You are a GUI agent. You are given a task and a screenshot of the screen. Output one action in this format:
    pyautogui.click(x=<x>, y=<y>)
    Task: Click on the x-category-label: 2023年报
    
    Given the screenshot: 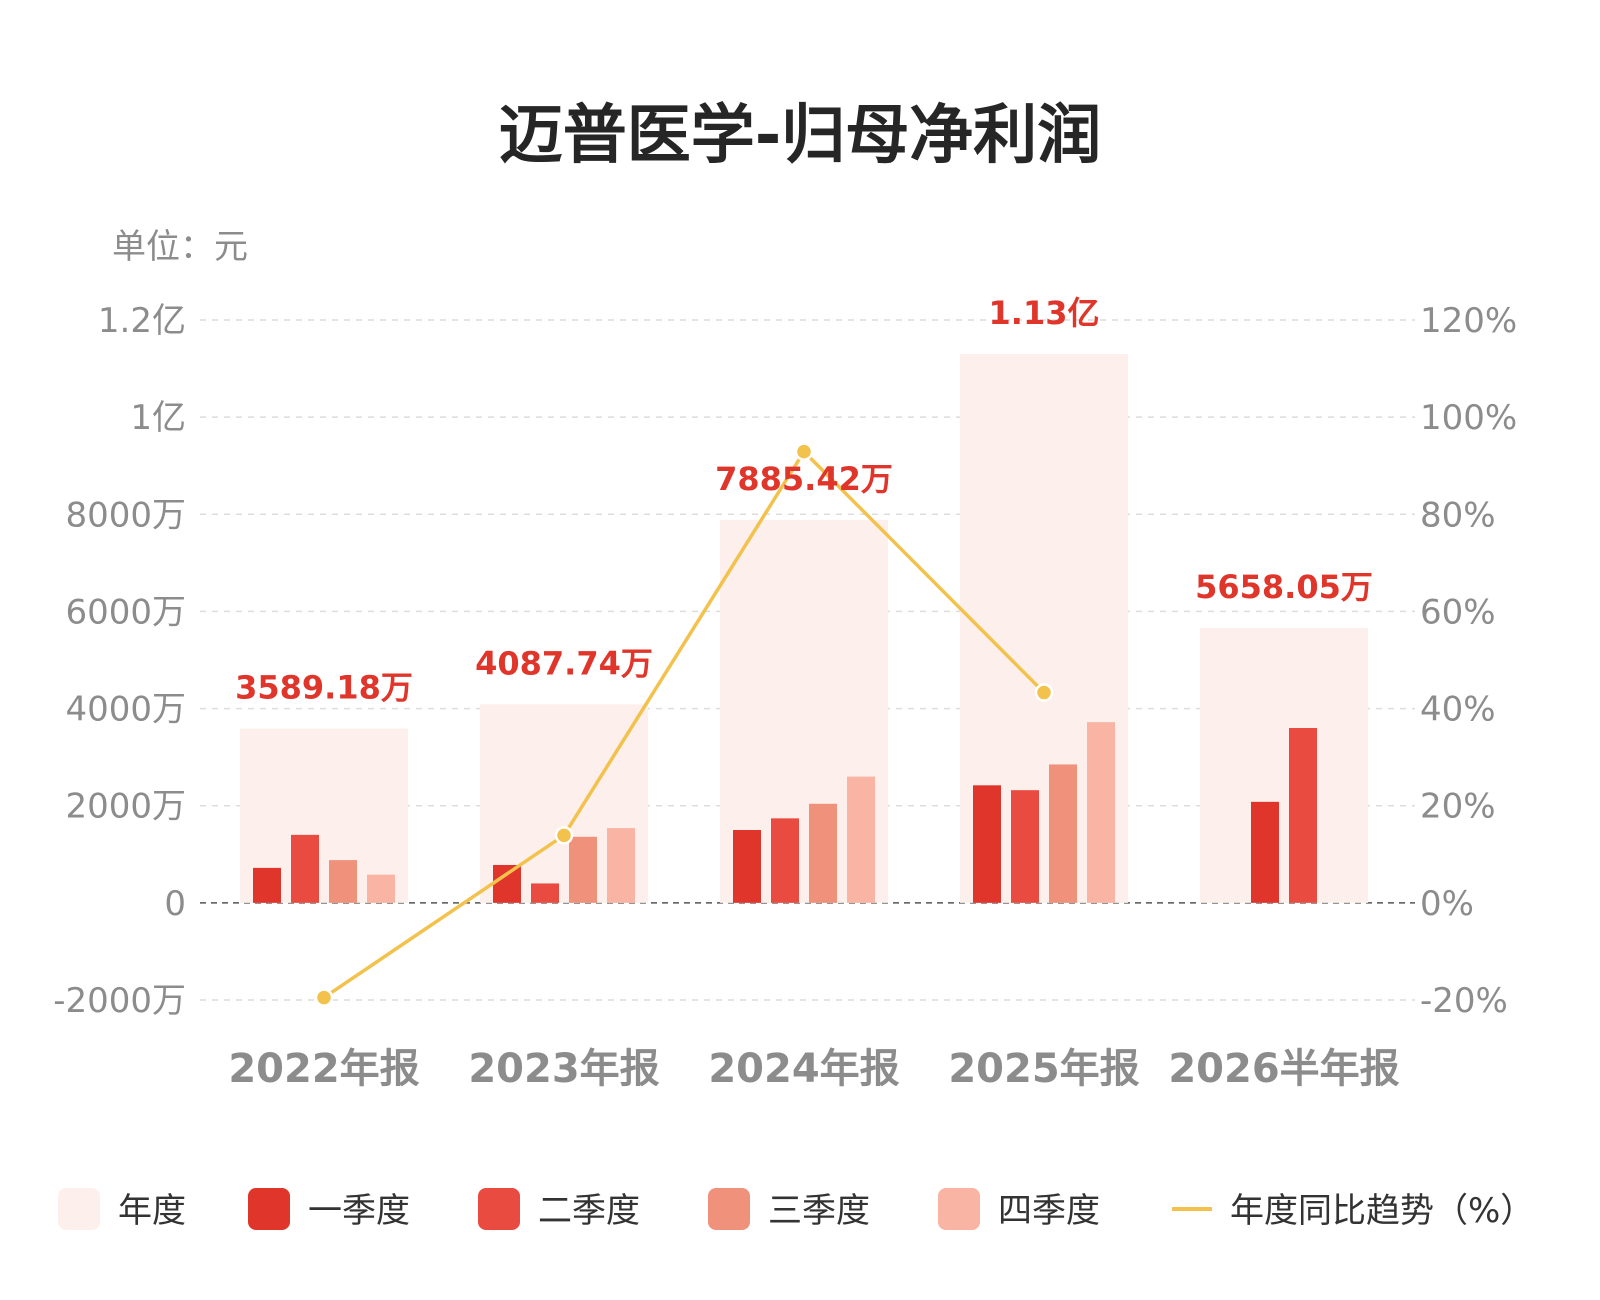 What is the action you would take?
    pyautogui.click(x=563, y=1069)
    